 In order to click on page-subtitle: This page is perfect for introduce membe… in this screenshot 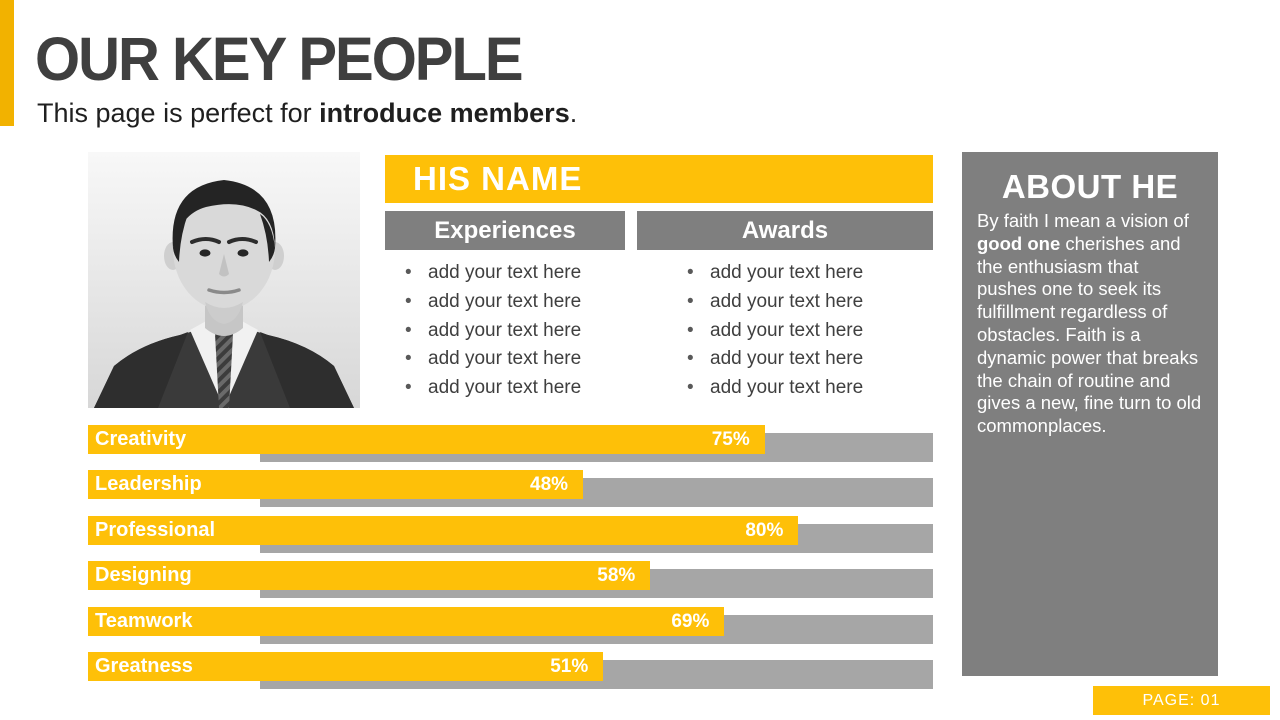, I will do `click(307, 113)`.